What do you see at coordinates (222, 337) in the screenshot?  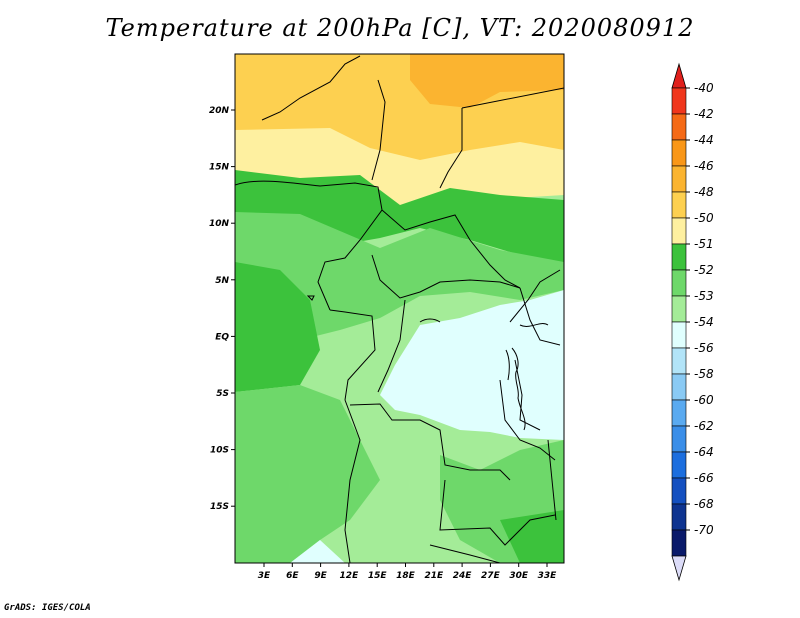 I see `lat-tick-label: EQ` at bounding box center [222, 337].